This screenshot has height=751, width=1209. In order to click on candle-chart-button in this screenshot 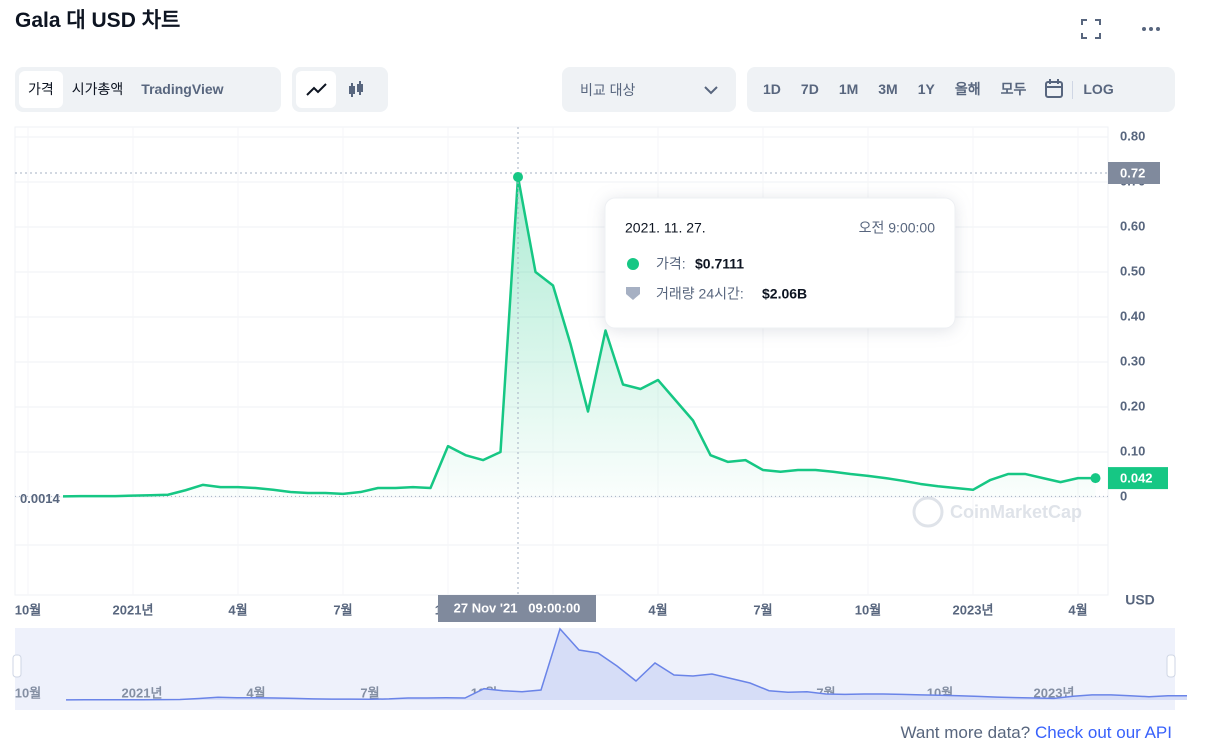, I will do `click(356, 89)`.